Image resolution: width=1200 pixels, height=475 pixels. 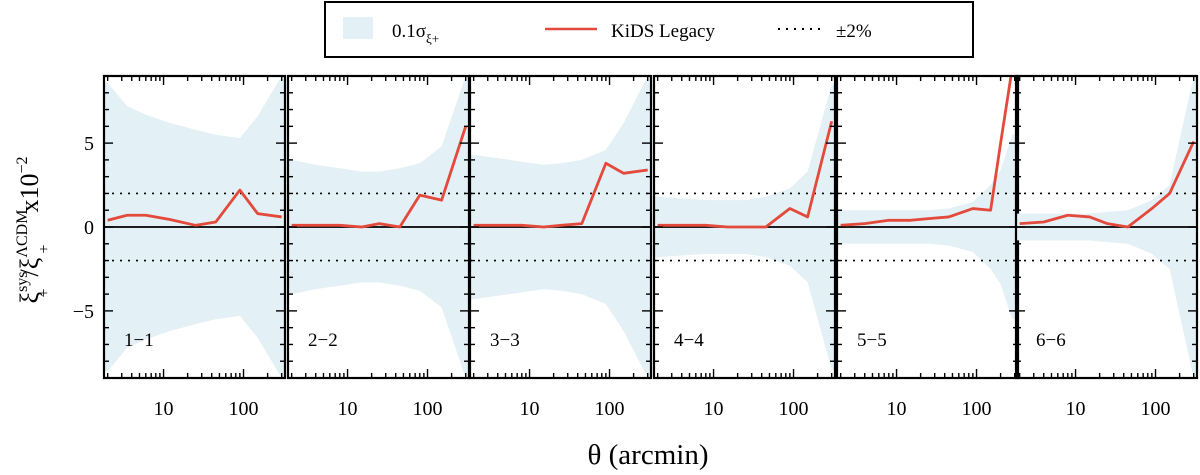 What do you see at coordinates (854, 31) in the screenshot?
I see `legend-dotted-label: ±2%` at bounding box center [854, 31].